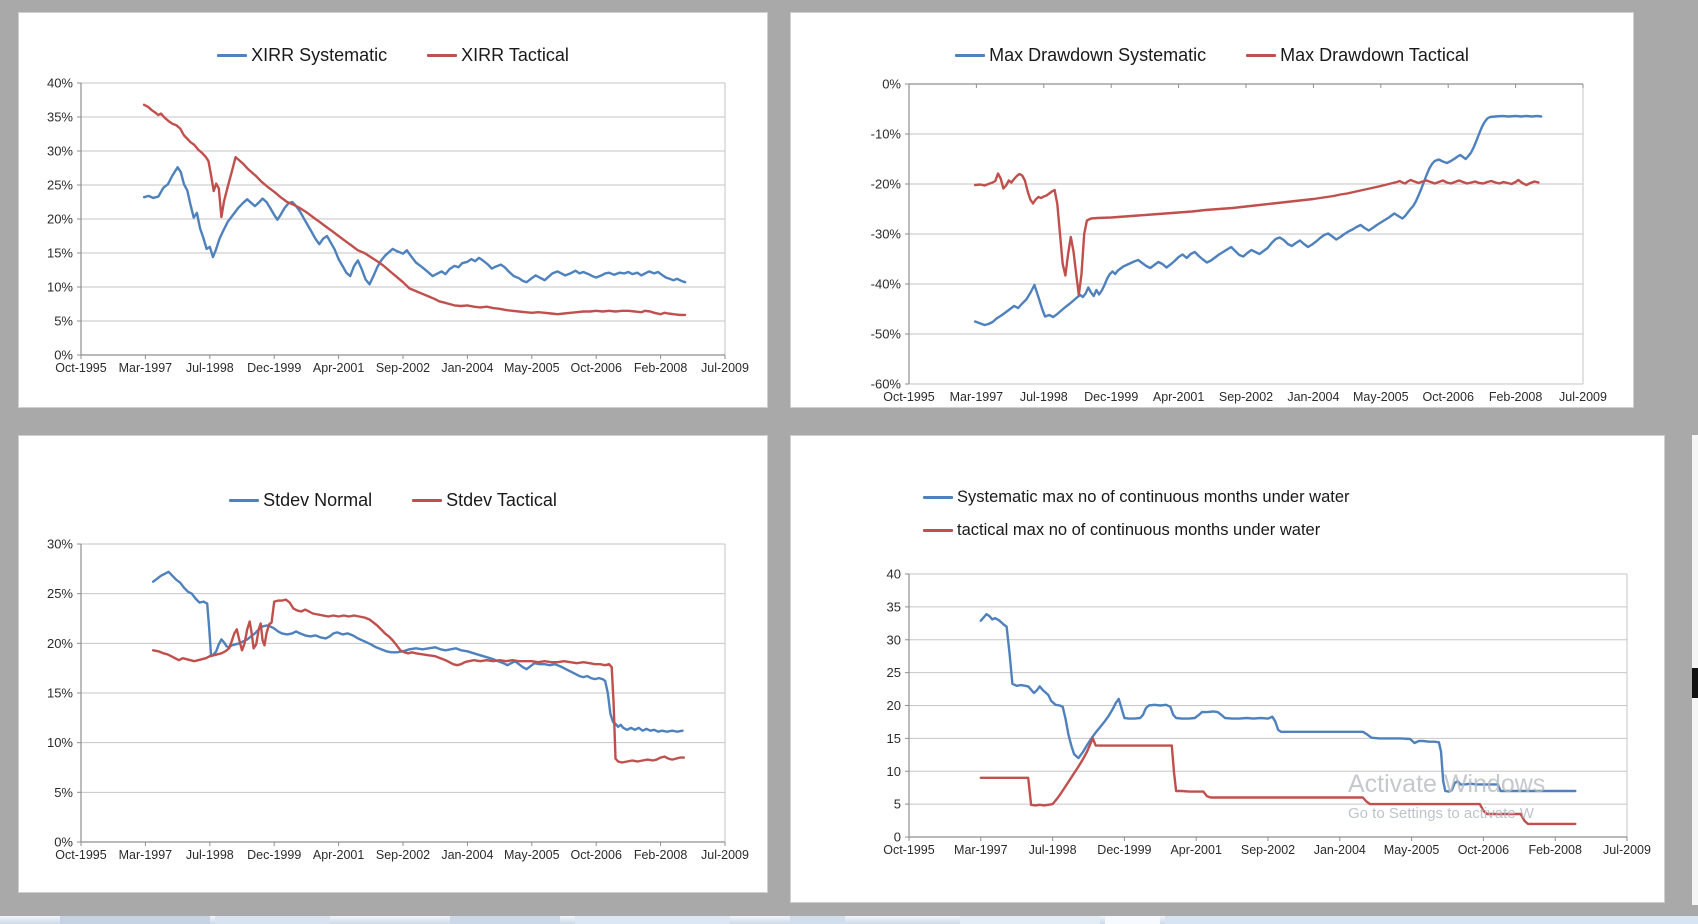 Image resolution: width=1698 pixels, height=924 pixels. What do you see at coordinates (897, 837) in the screenshot?
I see `svg-text: 0` at bounding box center [897, 837].